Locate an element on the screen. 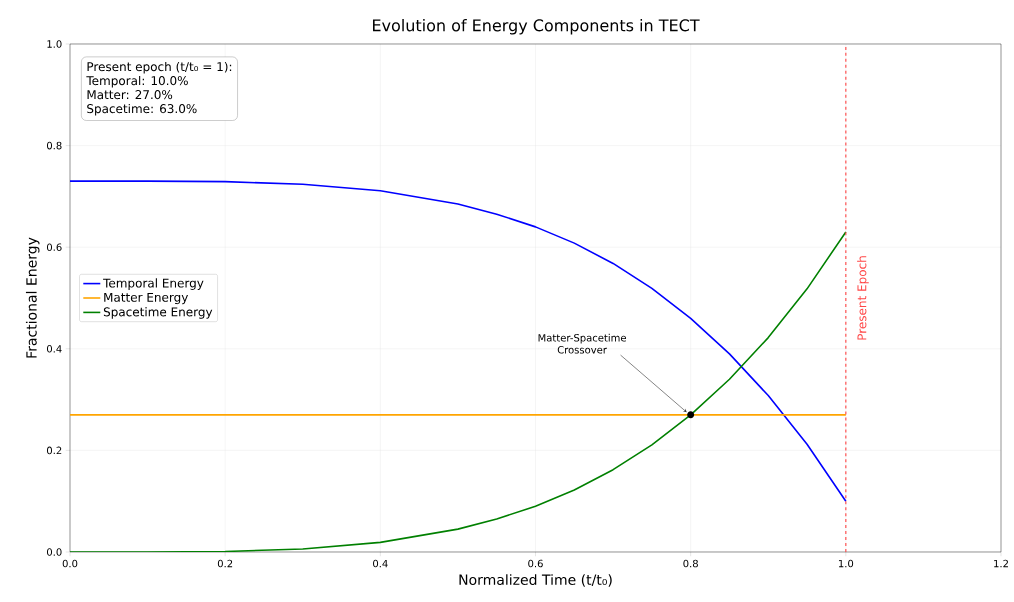 Image resolution: width=1014 pixels, height=602 pixels. y-axis-title: Fractional Energy is located at coordinates (32, 297).